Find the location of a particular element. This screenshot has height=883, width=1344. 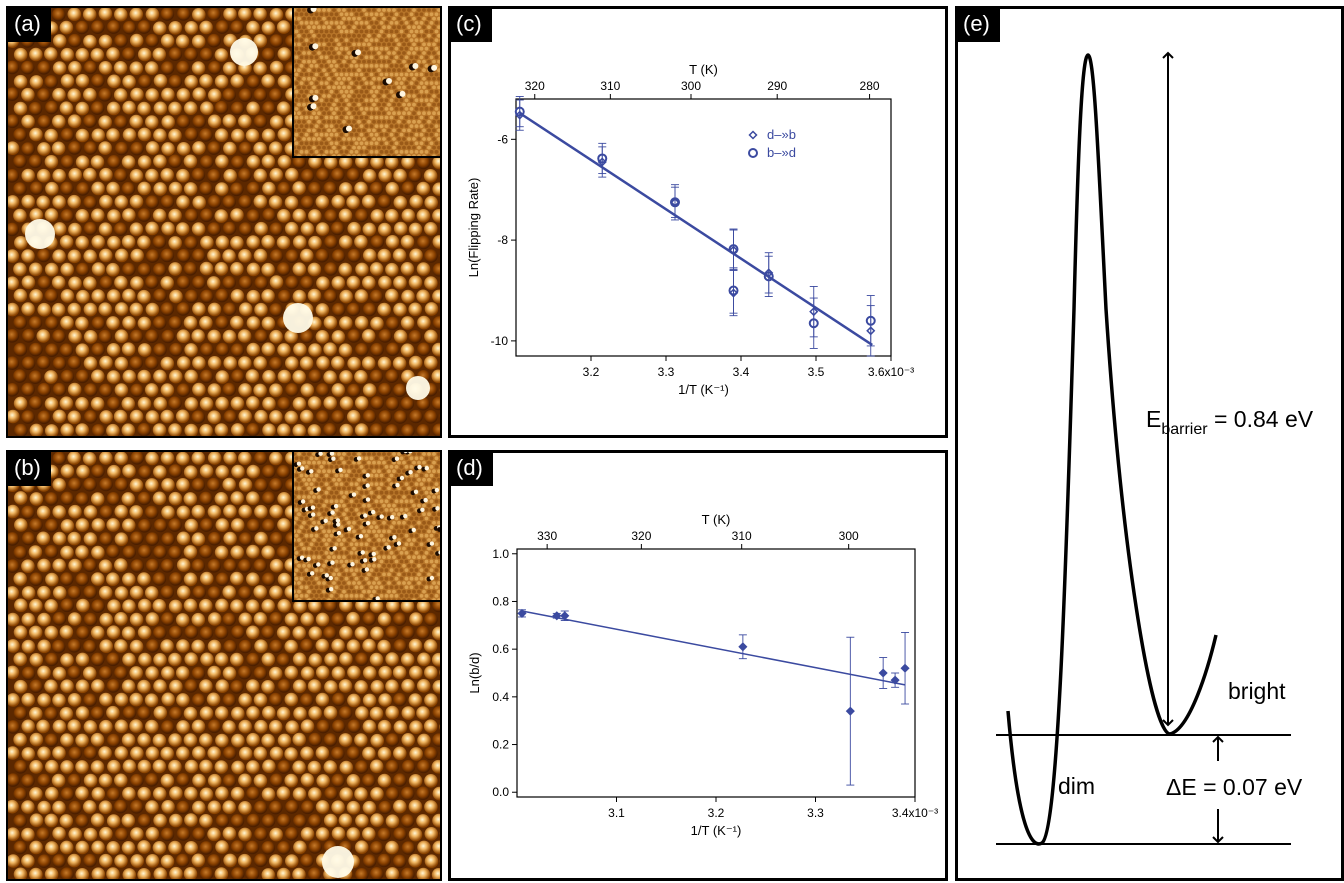

x-tick-label: 3.2 is located at coordinates (716, 813).